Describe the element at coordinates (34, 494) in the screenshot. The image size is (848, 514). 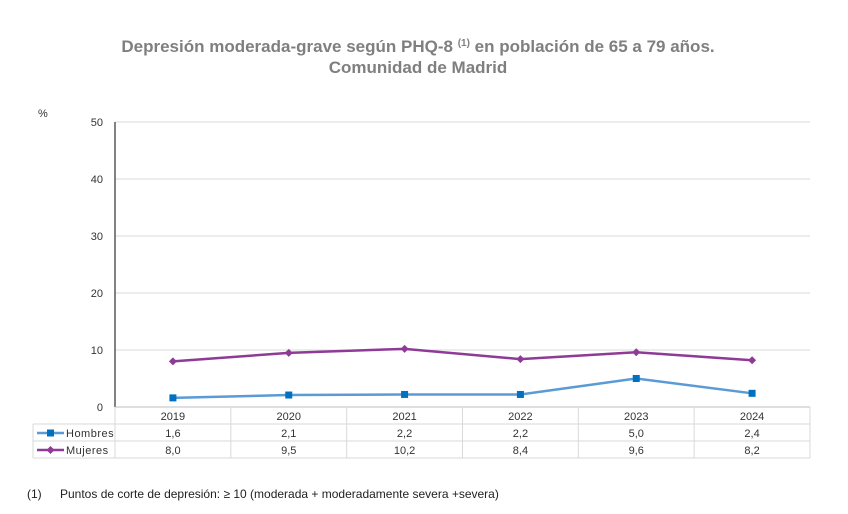
I see `footnote-number: (1)` at that location.